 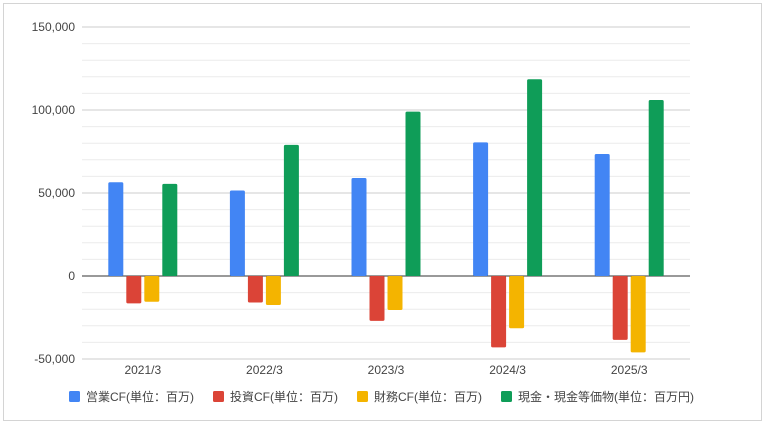 What do you see at coordinates (629, 370) in the screenshot?
I see `x-tick-label: 2025/3` at bounding box center [629, 370].